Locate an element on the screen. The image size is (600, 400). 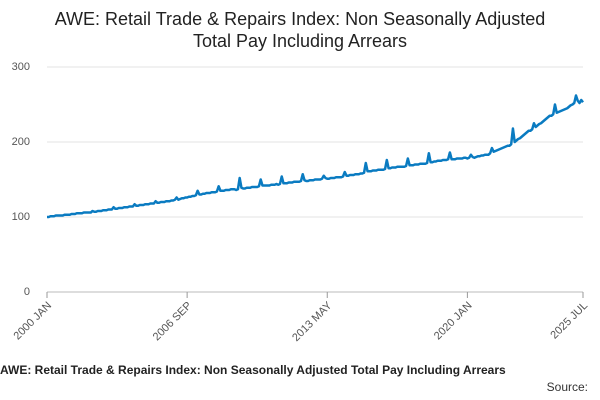
y-tick-label: 300 is located at coordinates (21, 67).